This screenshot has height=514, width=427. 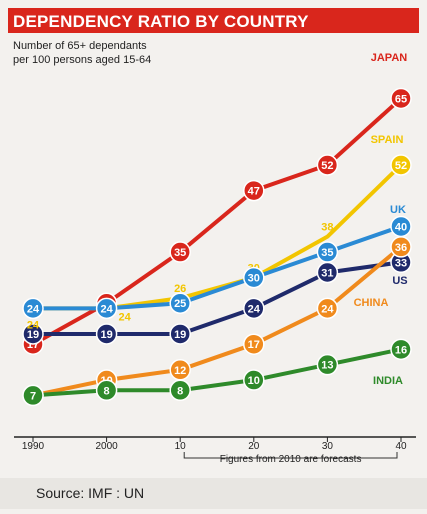 What do you see at coordinates (180, 289) in the screenshot?
I see `data-label-spain: 26` at bounding box center [180, 289].